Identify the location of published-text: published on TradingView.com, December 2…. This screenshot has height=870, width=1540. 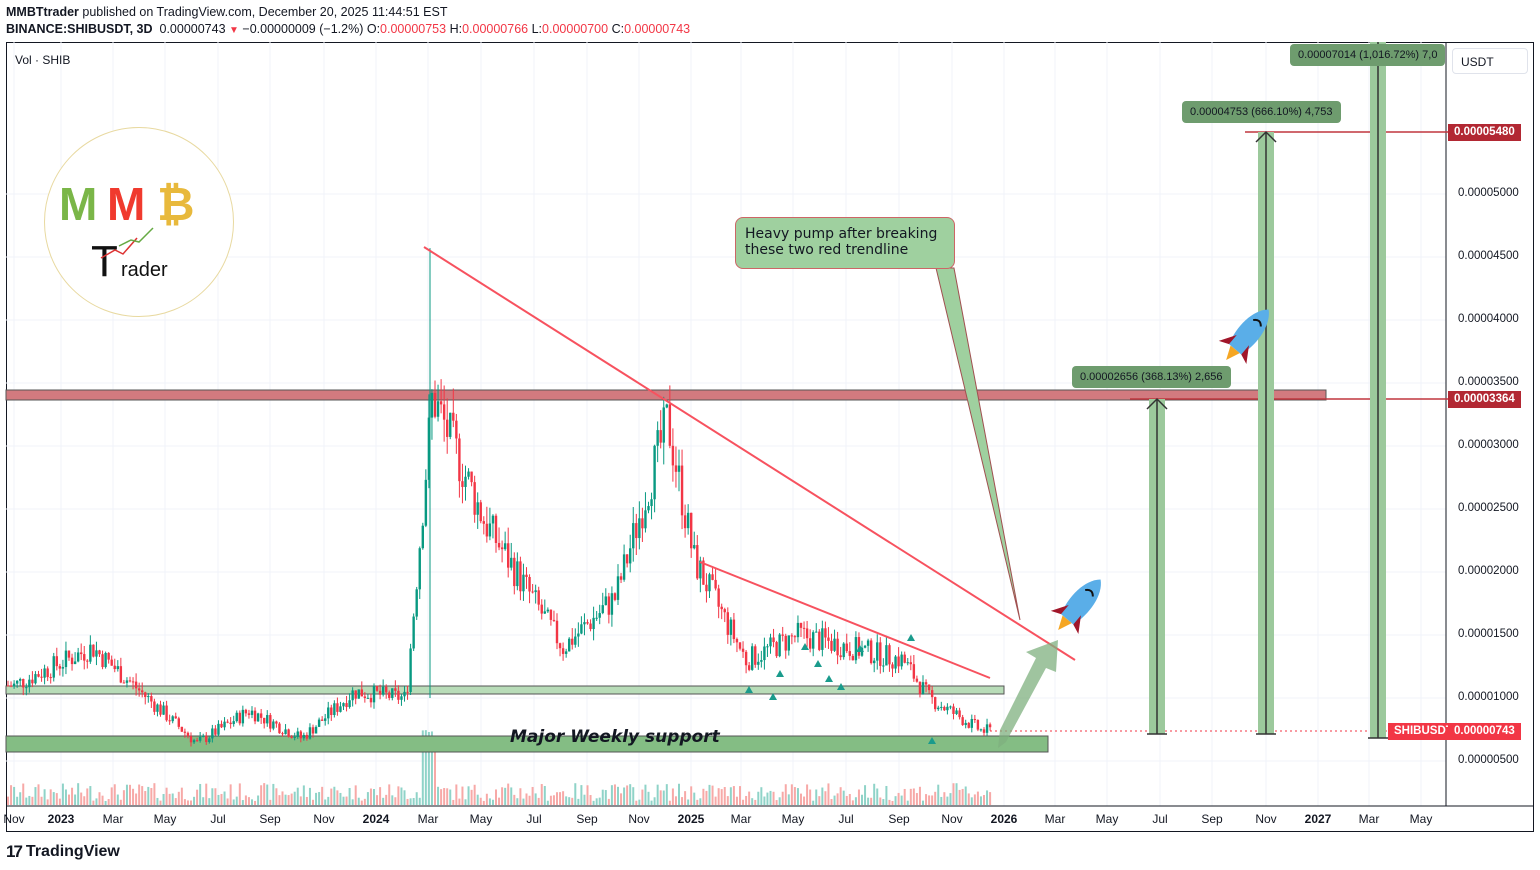
(265, 12).